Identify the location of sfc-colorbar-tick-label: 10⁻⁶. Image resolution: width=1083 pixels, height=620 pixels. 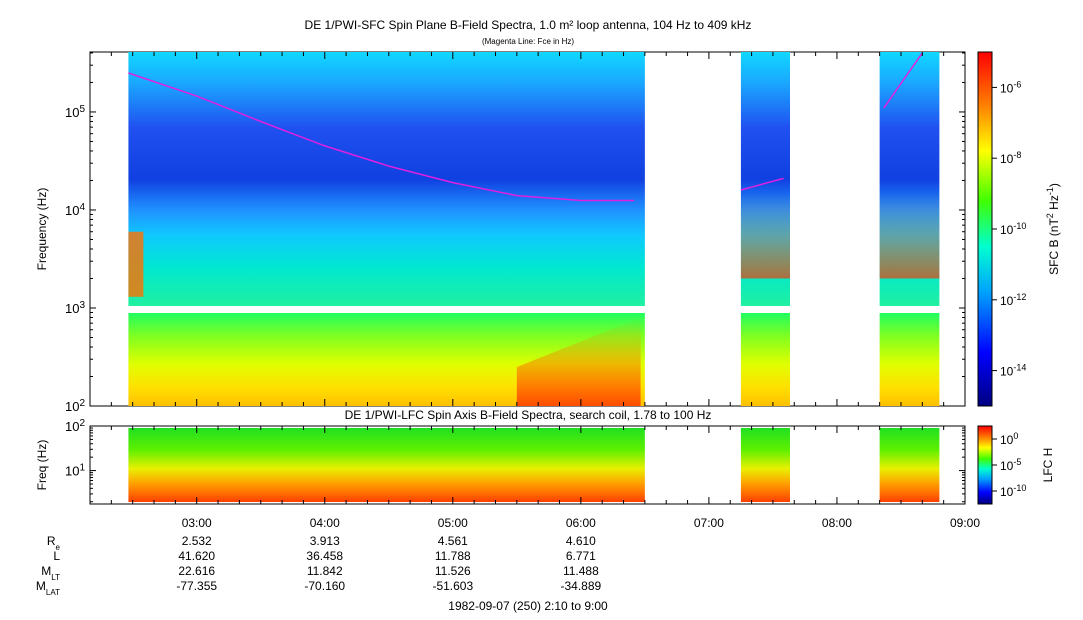
(1010, 87).